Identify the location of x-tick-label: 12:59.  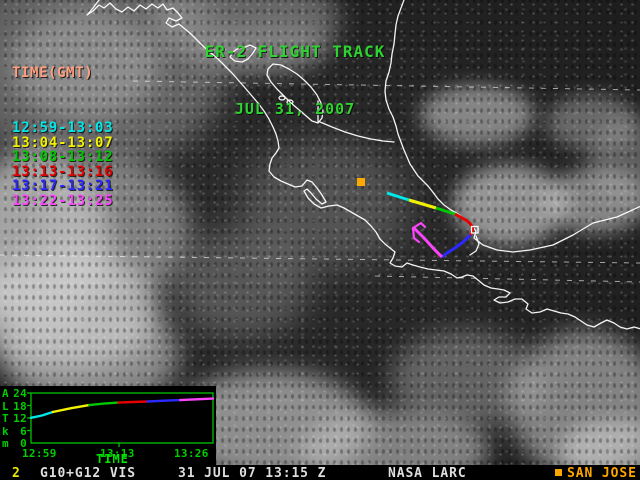
(39, 453).